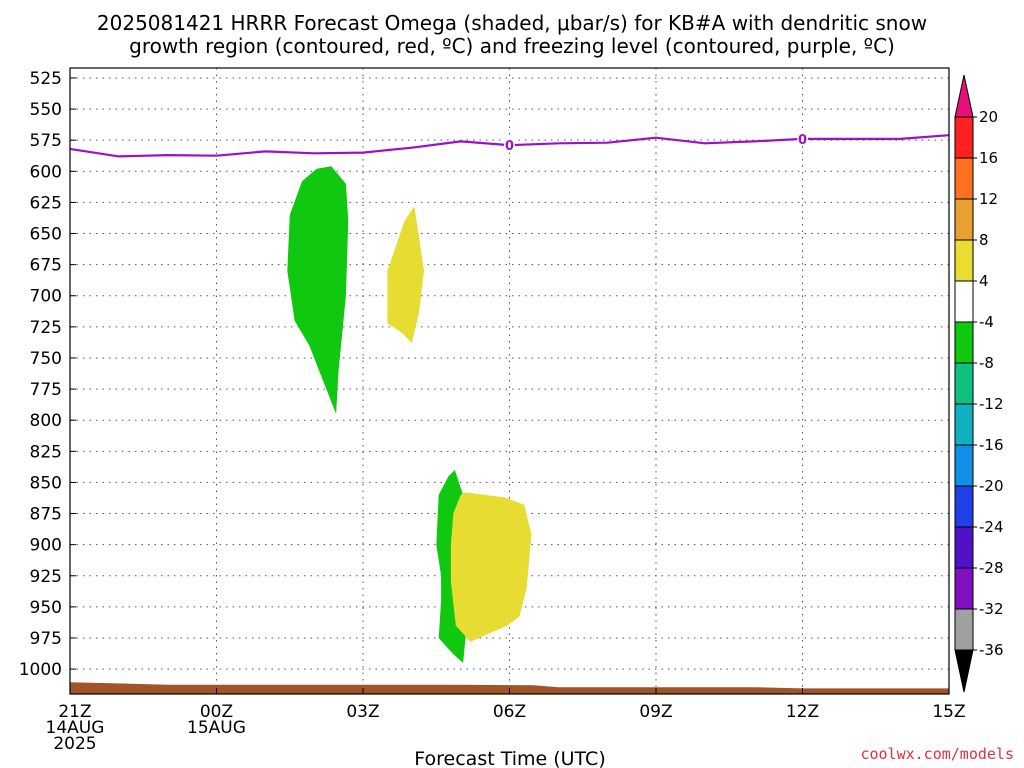 Image resolution: width=1024 pixels, height=768 pixels. What do you see at coordinates (988, 199) in the screenshot?
I see `colorbar-label-2: 12` at bounding box center [988, 199].